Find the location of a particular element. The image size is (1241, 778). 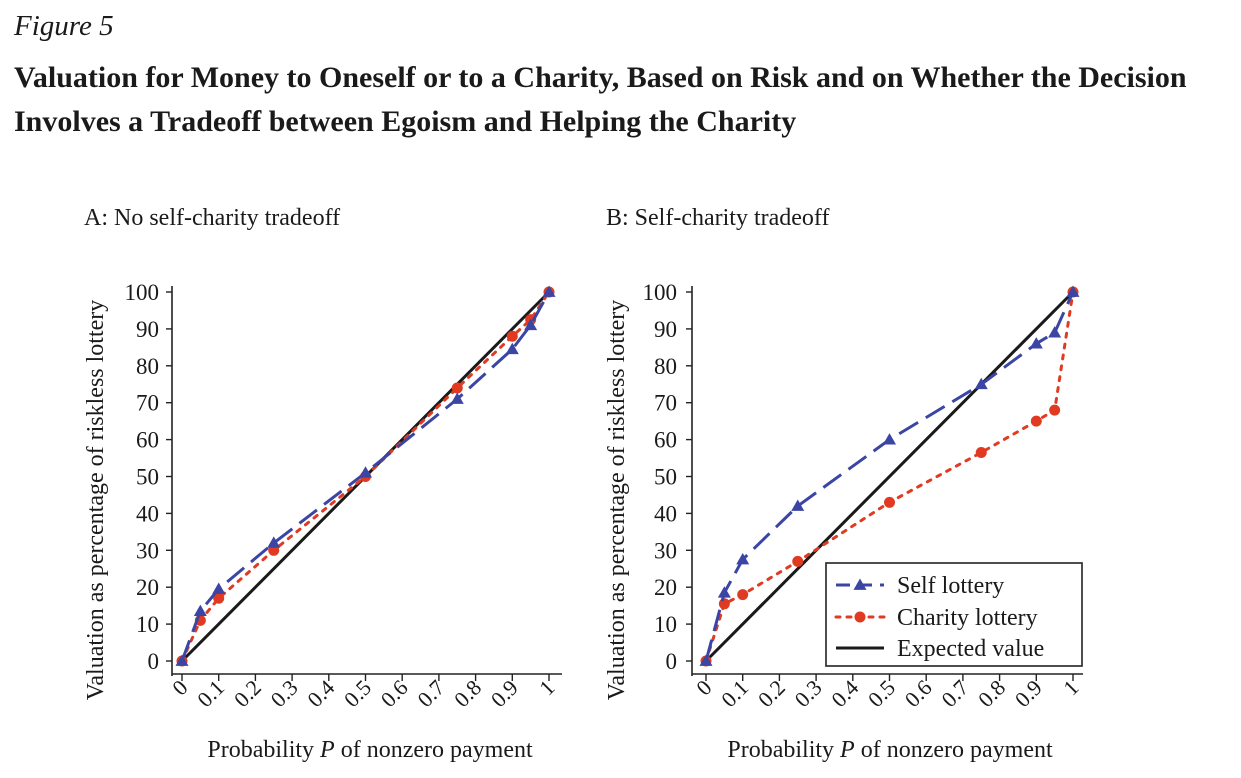

legend-self-lottery-marker is located at coordinates (860, 584).